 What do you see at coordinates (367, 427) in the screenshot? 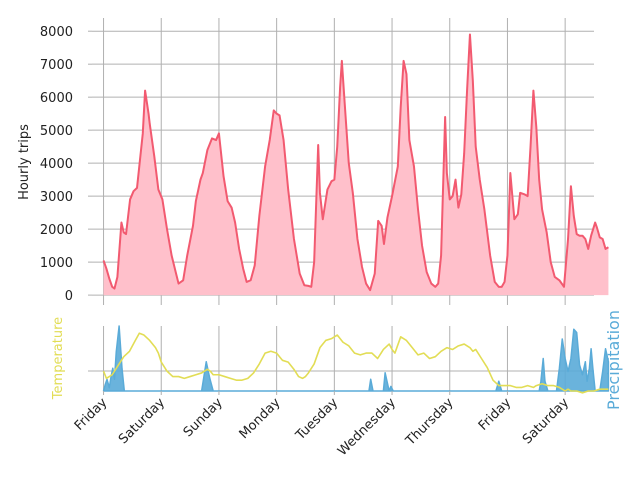
I see `day-xtick-label-5: Wednesday` at bounding box center [367, 427].